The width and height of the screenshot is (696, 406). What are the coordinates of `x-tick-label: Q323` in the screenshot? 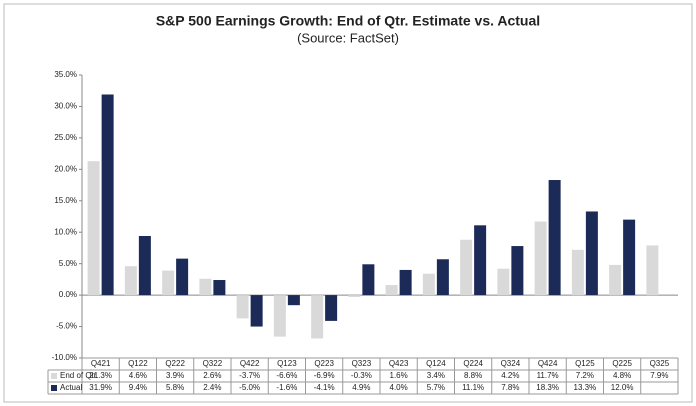 It's located at (362, 363).